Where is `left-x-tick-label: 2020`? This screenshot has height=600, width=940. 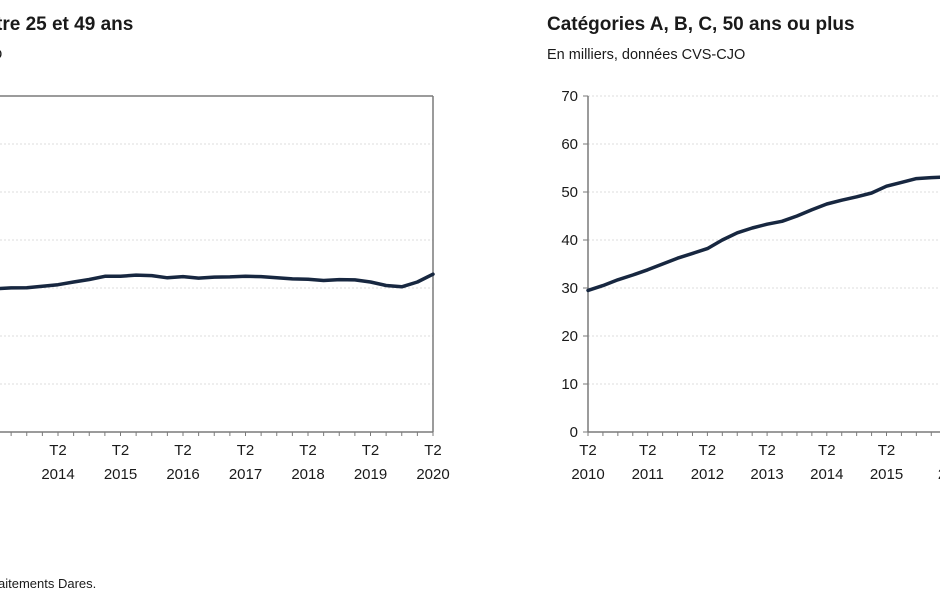
left-x-tick-label: 2020 is located at coordinates (432, 474).